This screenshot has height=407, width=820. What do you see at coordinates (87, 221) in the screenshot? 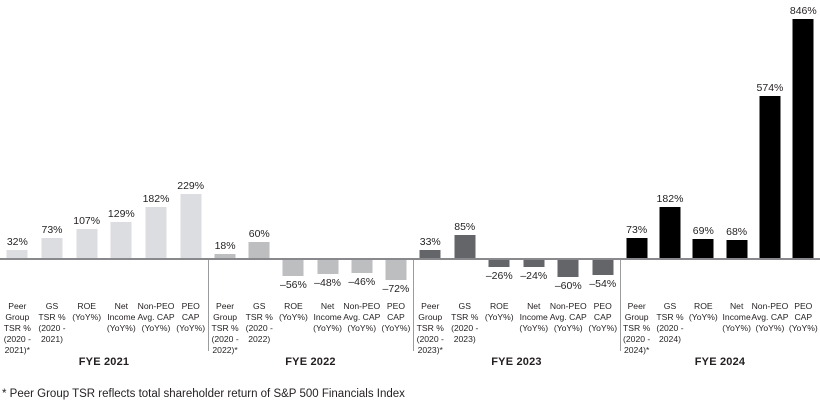
I see `bar-value-label: 107%` at bounding box center [87, 221].